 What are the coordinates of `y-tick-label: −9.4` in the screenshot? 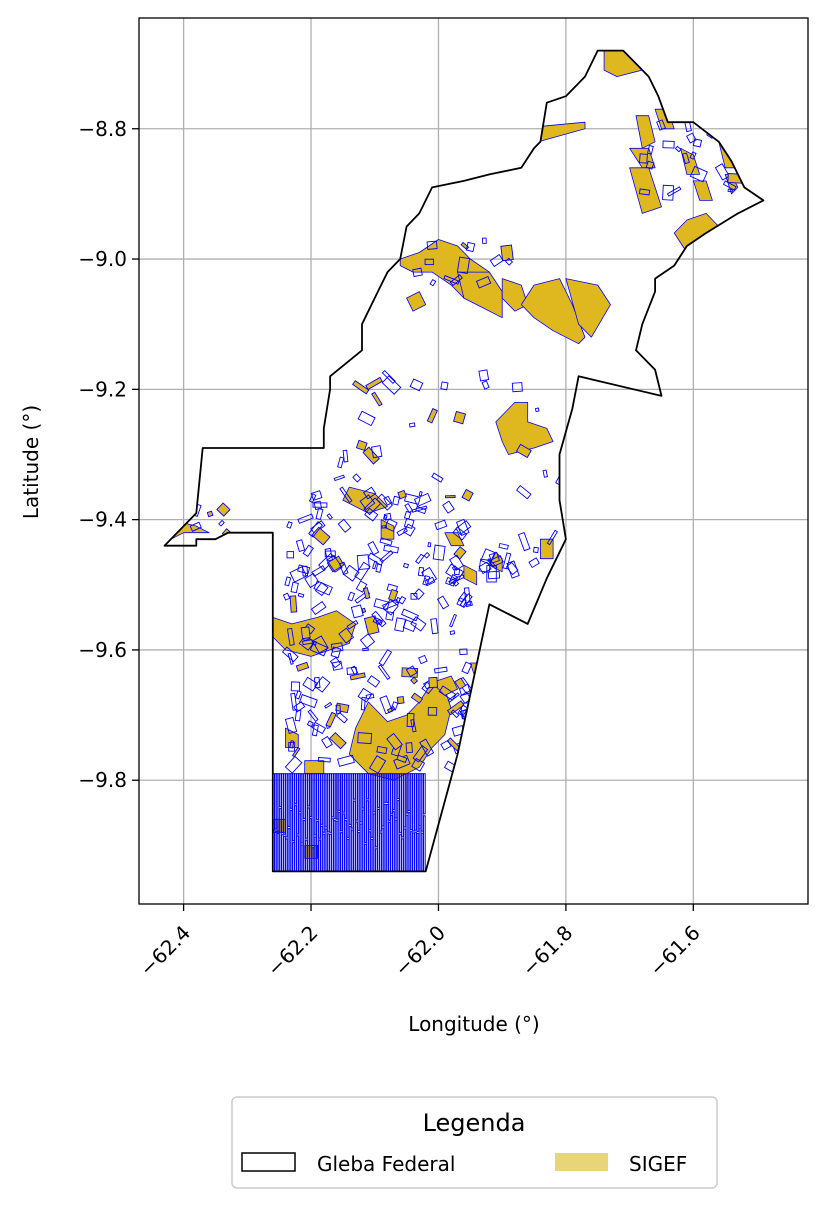 It's located at (102, 520).